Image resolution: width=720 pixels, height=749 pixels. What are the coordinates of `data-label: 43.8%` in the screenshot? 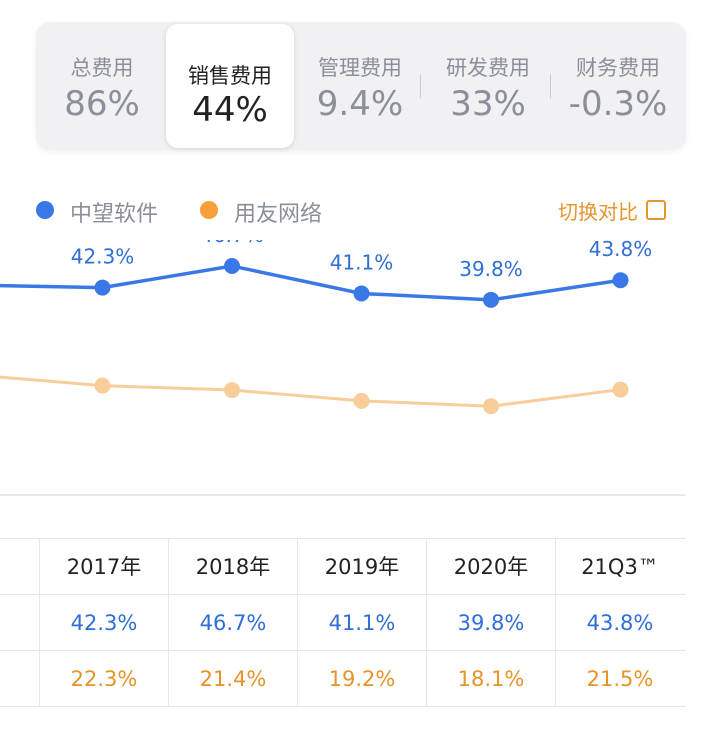 It's located at (621, 250).